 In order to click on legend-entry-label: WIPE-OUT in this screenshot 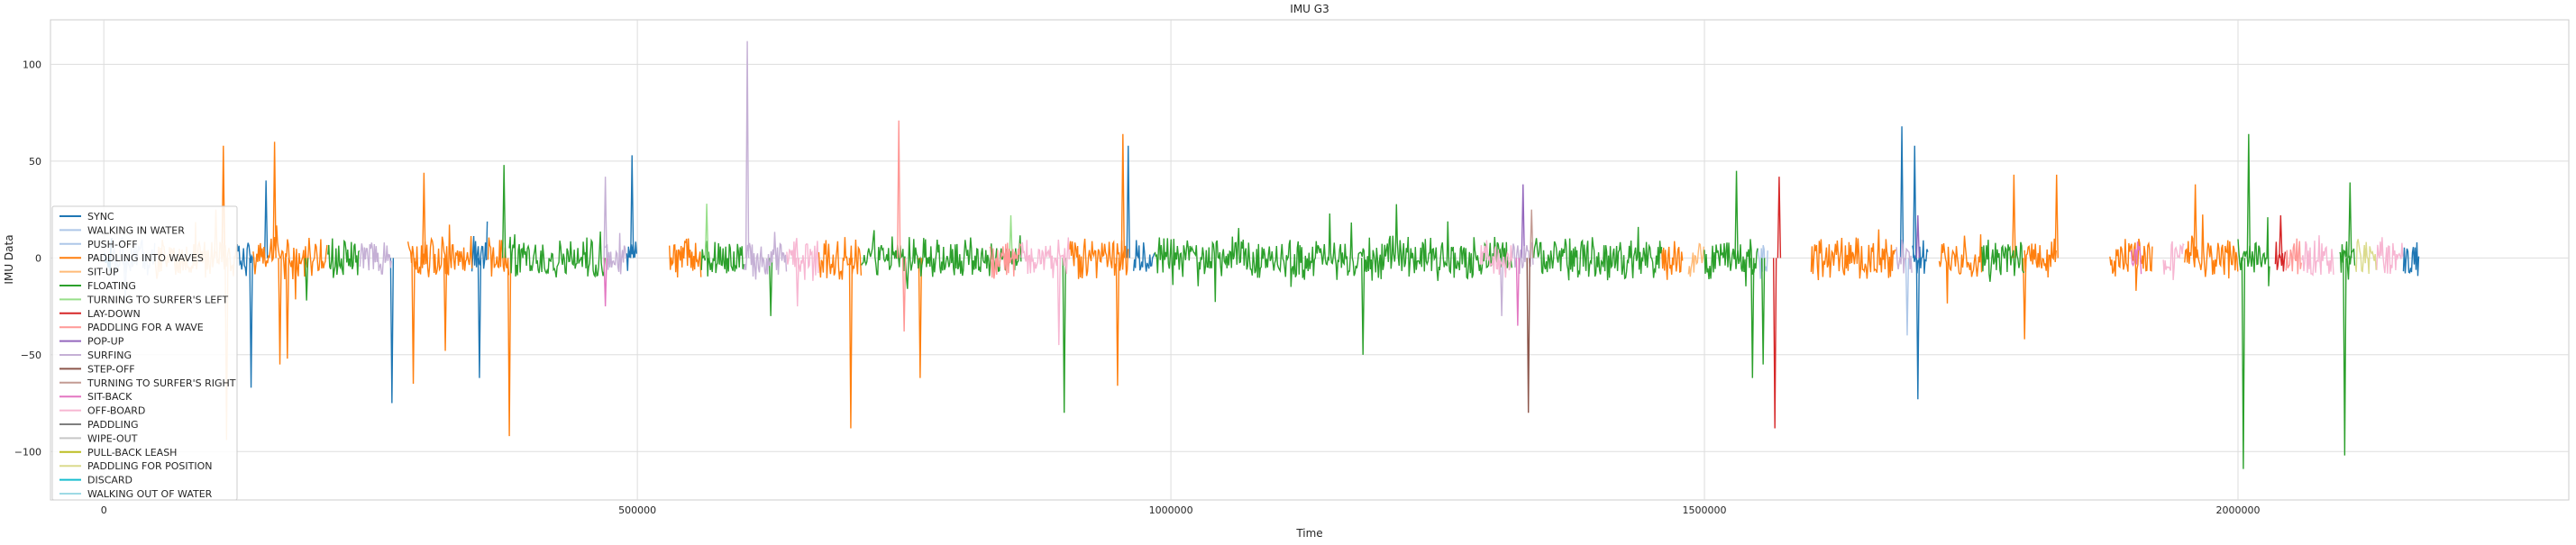, I will do `click(112, 438)`.